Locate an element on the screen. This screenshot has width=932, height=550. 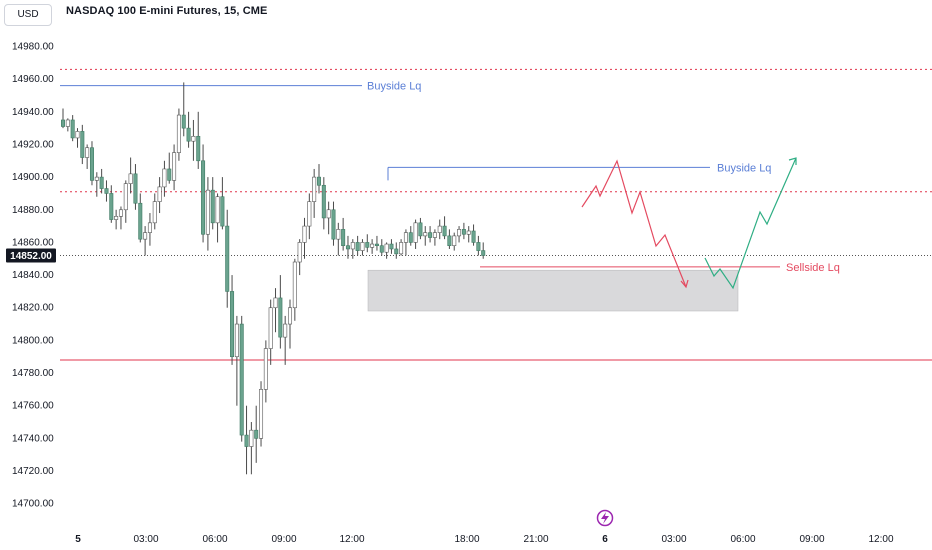
last-price-tag is located at coordinates (31, 255).